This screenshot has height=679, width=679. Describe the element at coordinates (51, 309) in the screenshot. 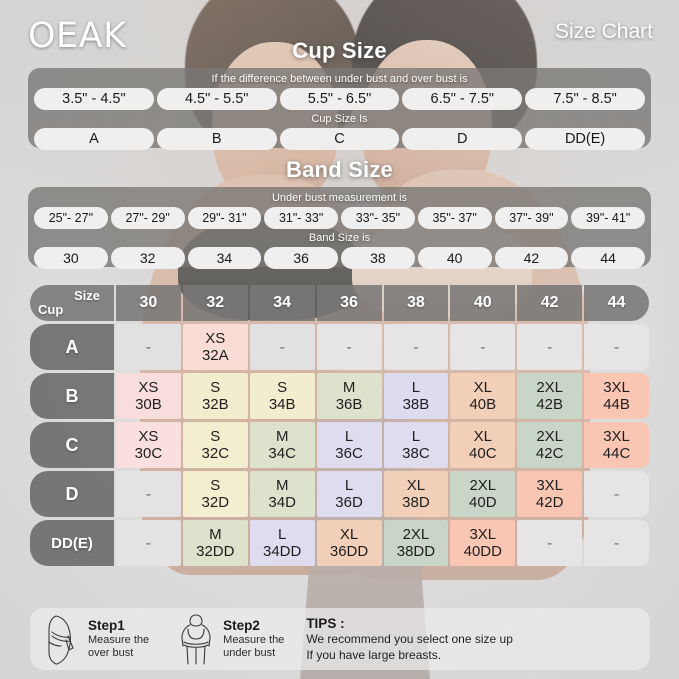

I see `corner-cup-label: Cup` at that location.